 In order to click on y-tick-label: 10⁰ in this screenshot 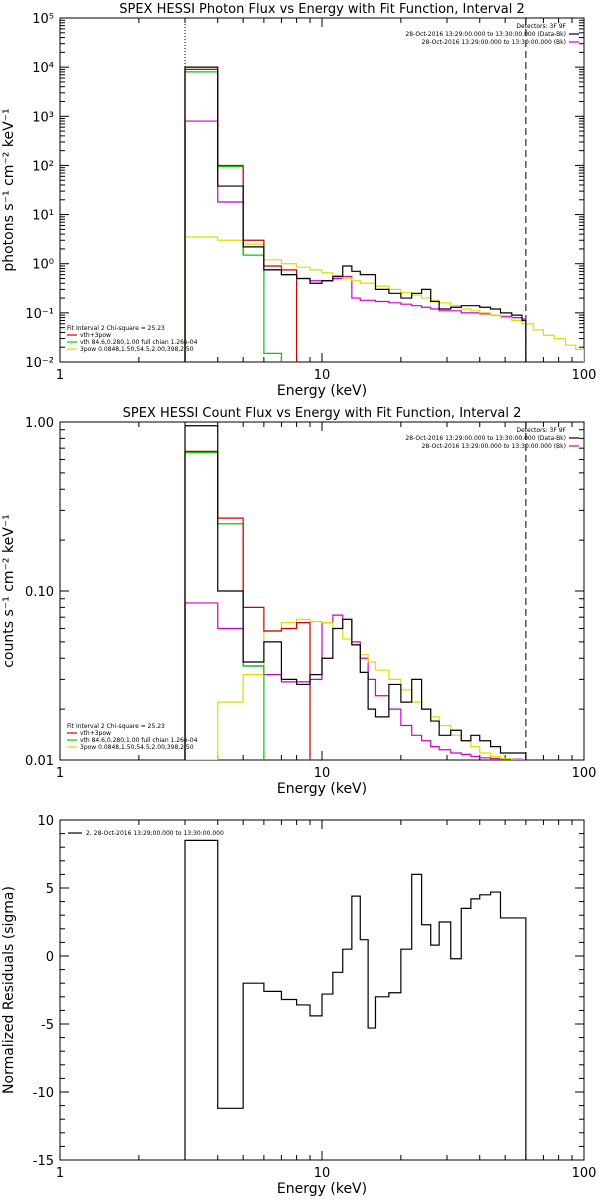, I will do `click(43, 265)`.